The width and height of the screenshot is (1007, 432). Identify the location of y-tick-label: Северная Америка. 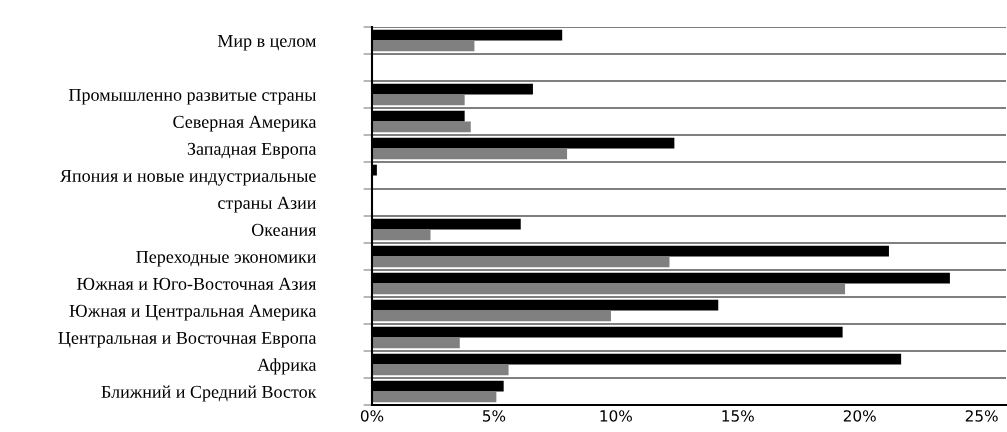
(245, 123).